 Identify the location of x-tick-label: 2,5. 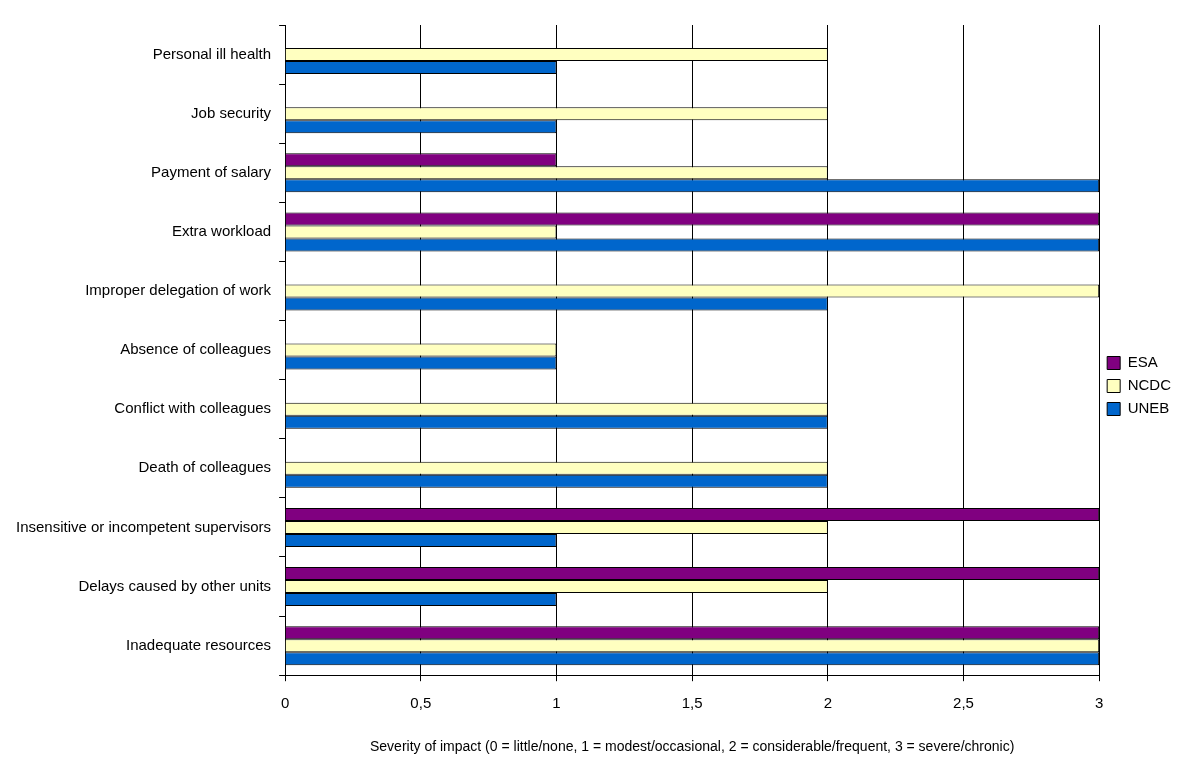
(963, 703).